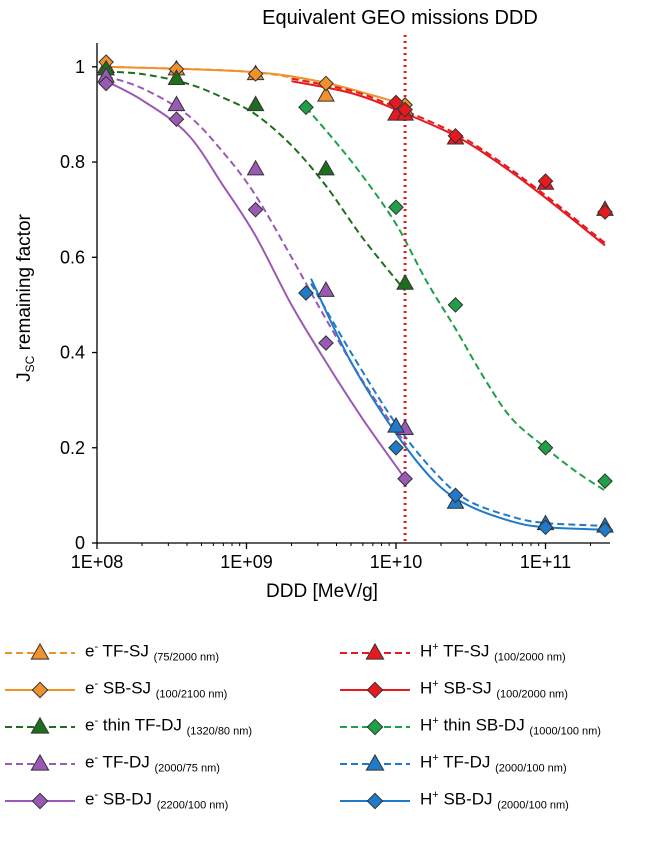 This screenshot has width=665, height=841. I want to click on chart-title: Equivalent GEO missions DDD, so click(400, 18).